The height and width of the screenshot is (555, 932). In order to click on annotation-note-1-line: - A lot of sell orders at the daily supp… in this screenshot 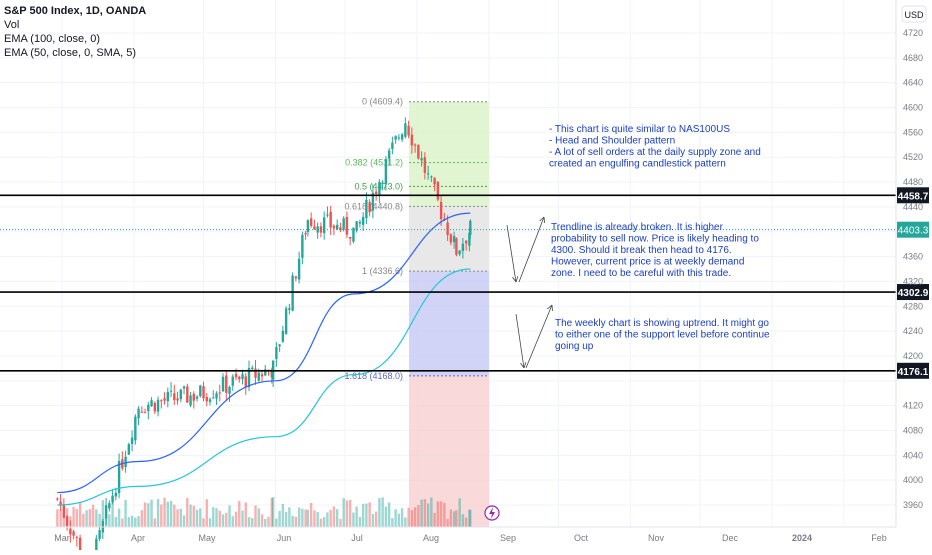, I will do `click(655, 152)`.